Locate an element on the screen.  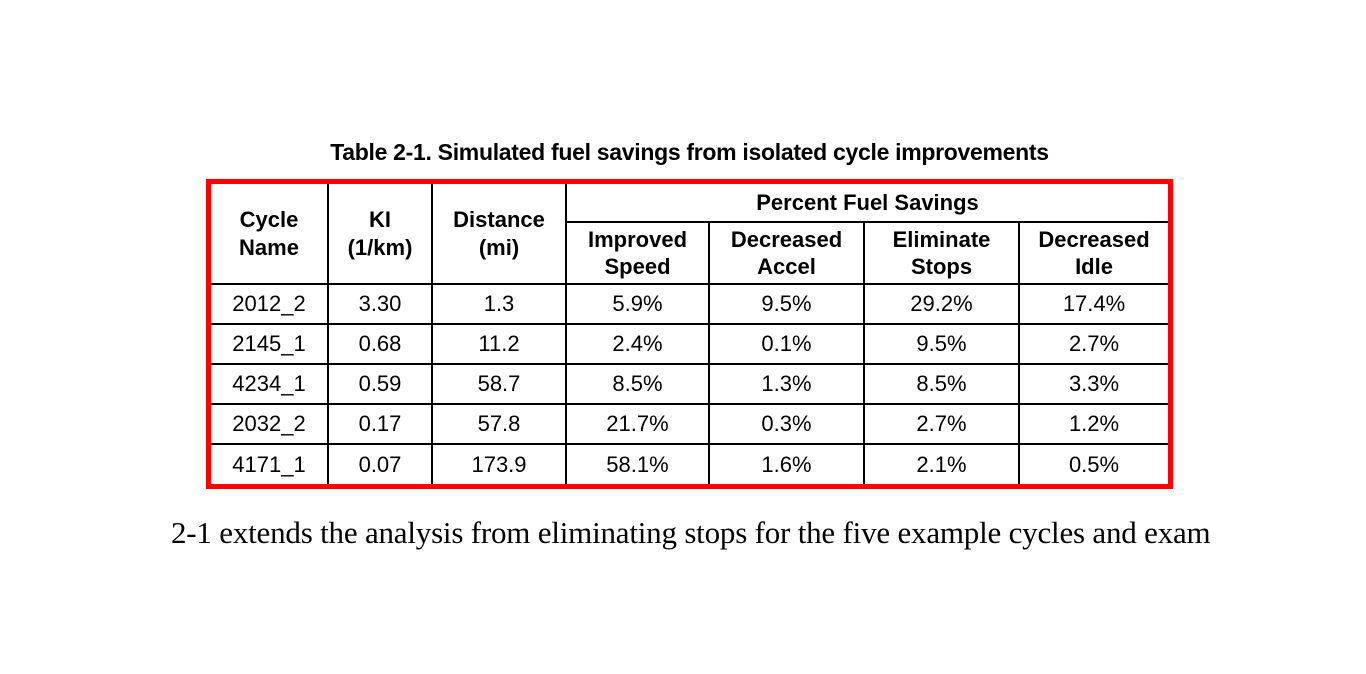
cell-decreased-accel: 9.5% is located at coordinates (786, 304).